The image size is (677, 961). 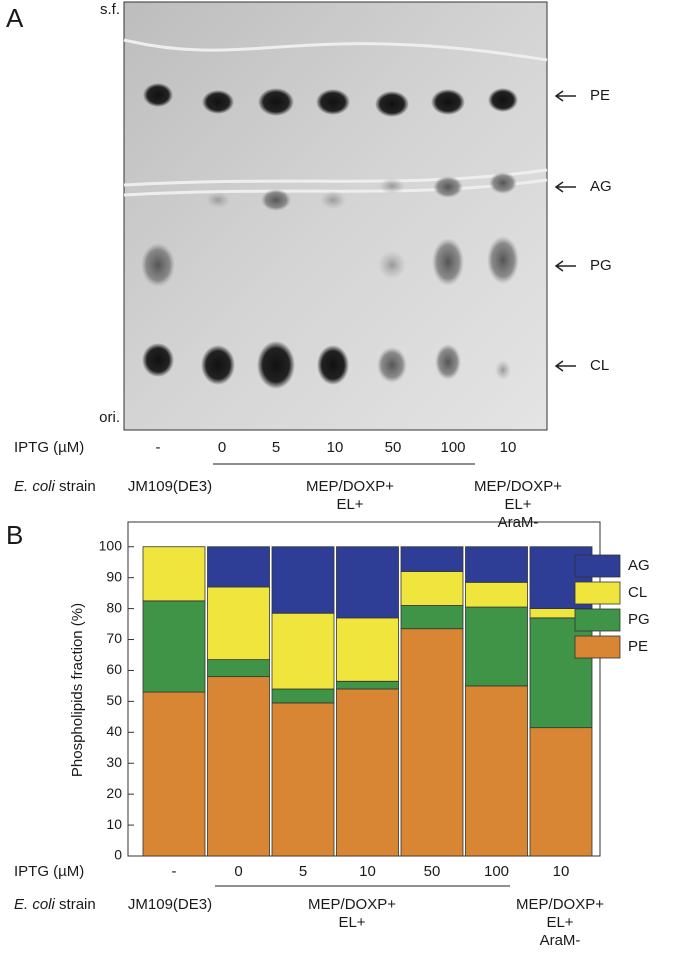 What do you see at coordinates (238, 871) in the screenshot?
I see `x-tick-label: 0` at bounding box center [238, 871].